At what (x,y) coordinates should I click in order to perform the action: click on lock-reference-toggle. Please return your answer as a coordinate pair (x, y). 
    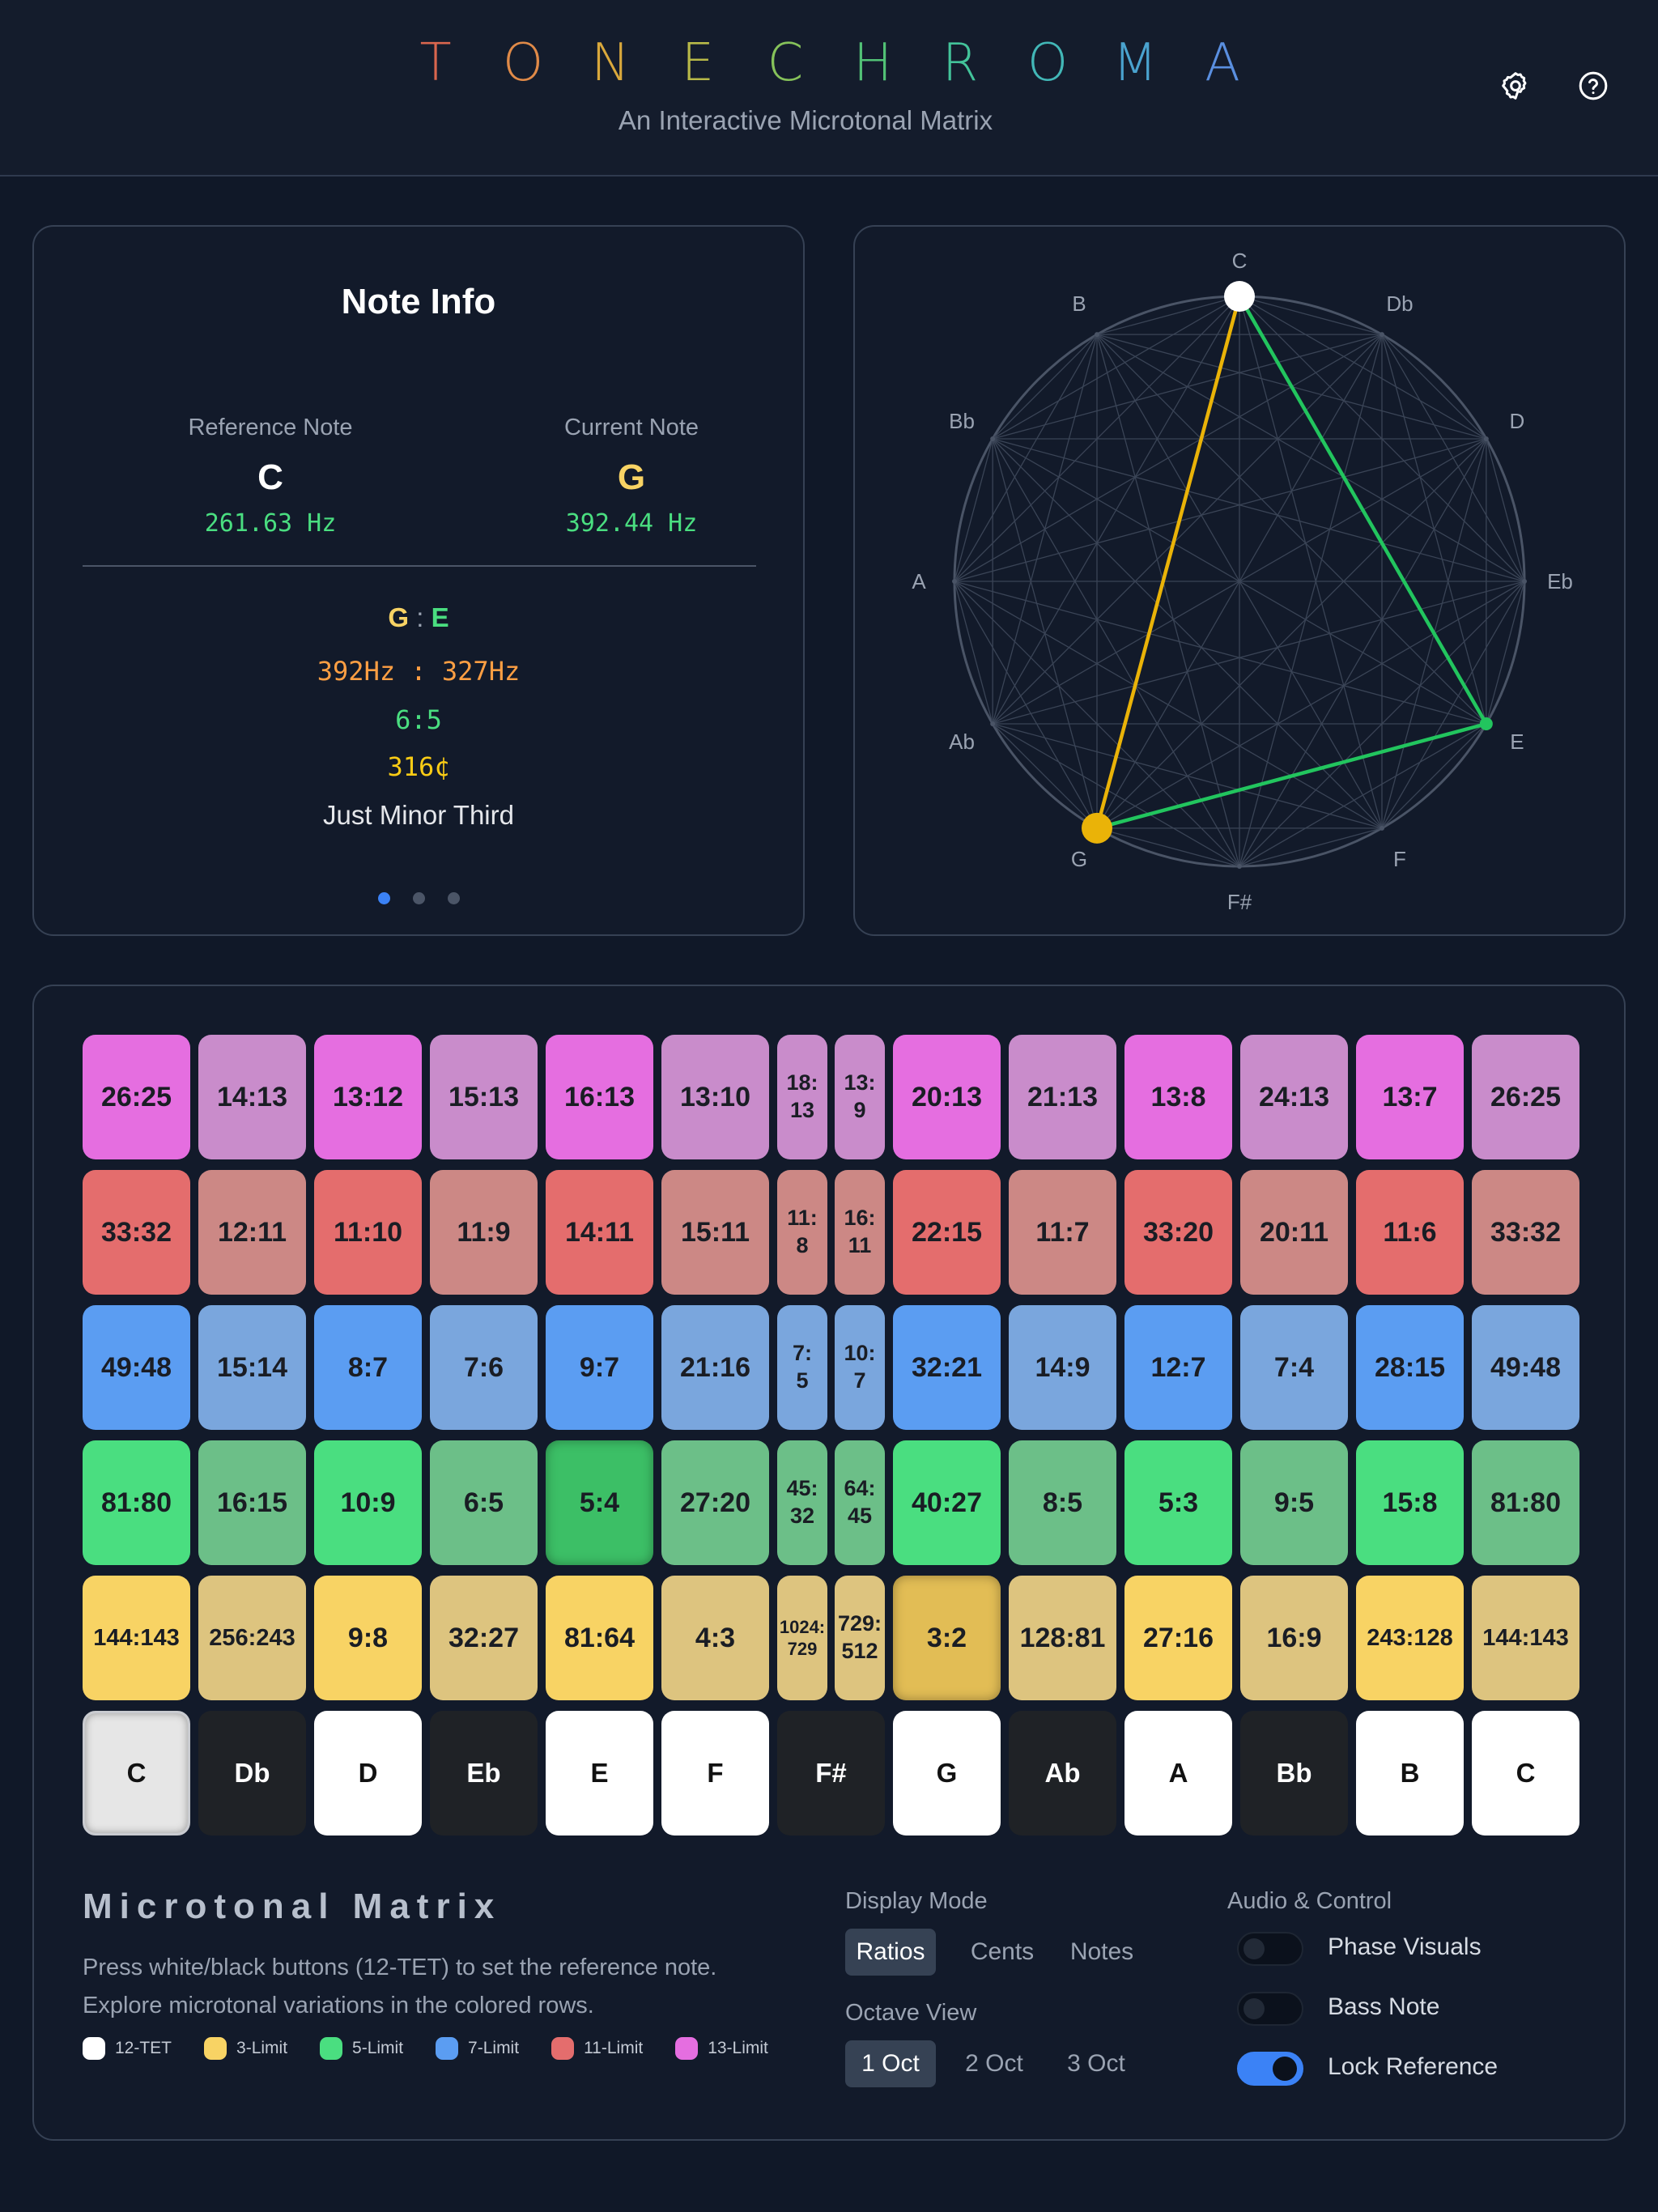
    Looking at the image, I should click on (1270, 2069).